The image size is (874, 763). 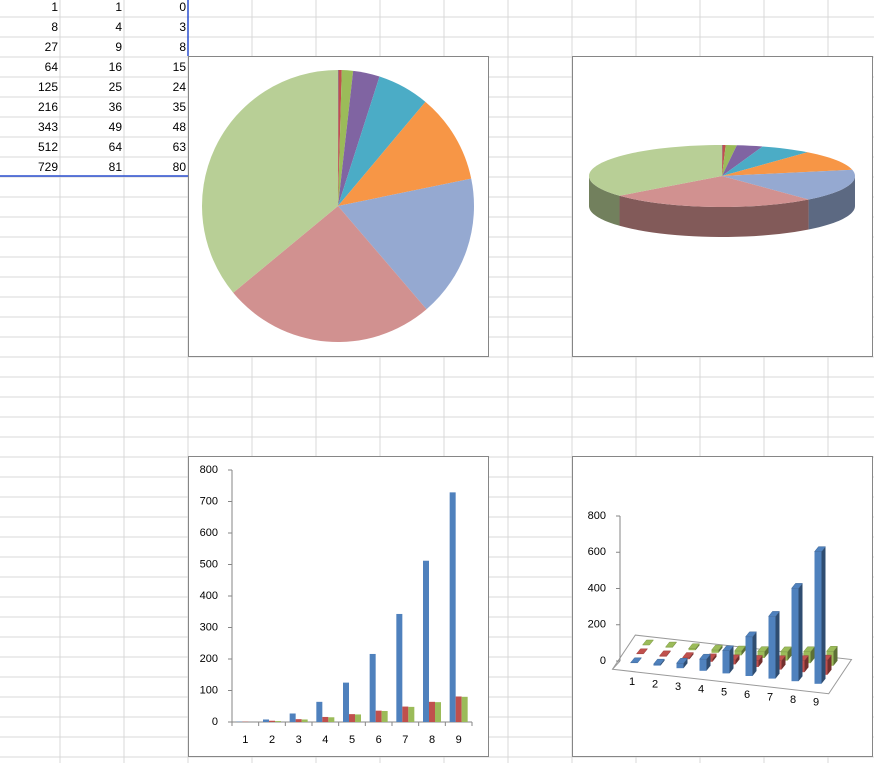 What do you see at coordinates (182, 27) in the screenshot?
I see `cell-value: 3` at bounding box center [182, 27].